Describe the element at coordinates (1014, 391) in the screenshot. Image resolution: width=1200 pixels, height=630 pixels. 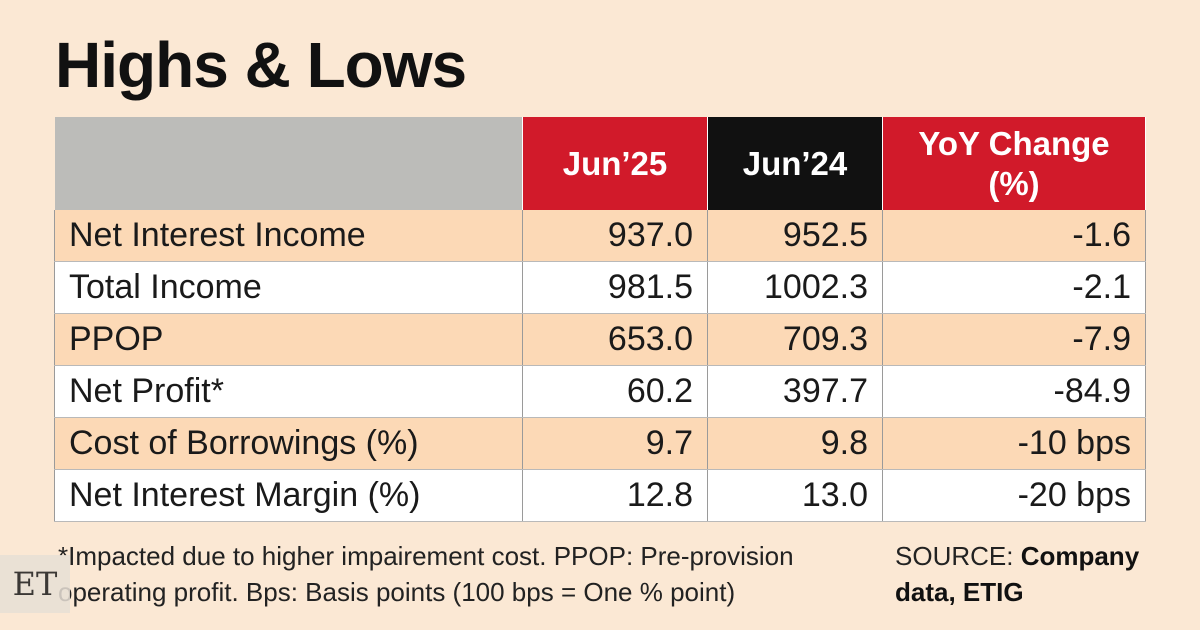
I see `cell-value: -84.9` at that location.